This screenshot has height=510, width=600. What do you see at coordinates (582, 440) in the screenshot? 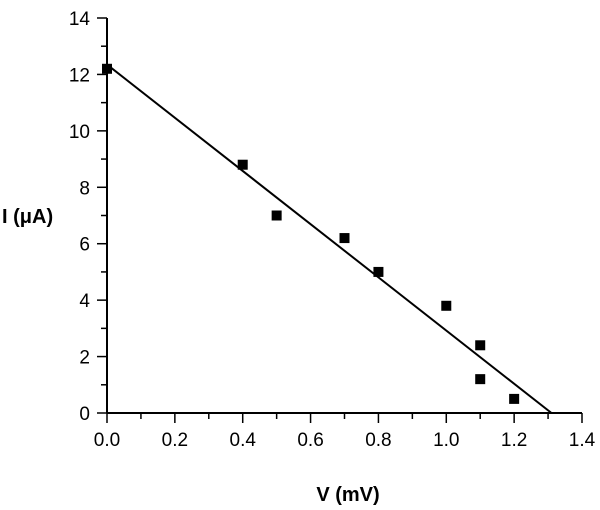
I see `x-tick-label: 1.4` at bounding box center [582, 440].